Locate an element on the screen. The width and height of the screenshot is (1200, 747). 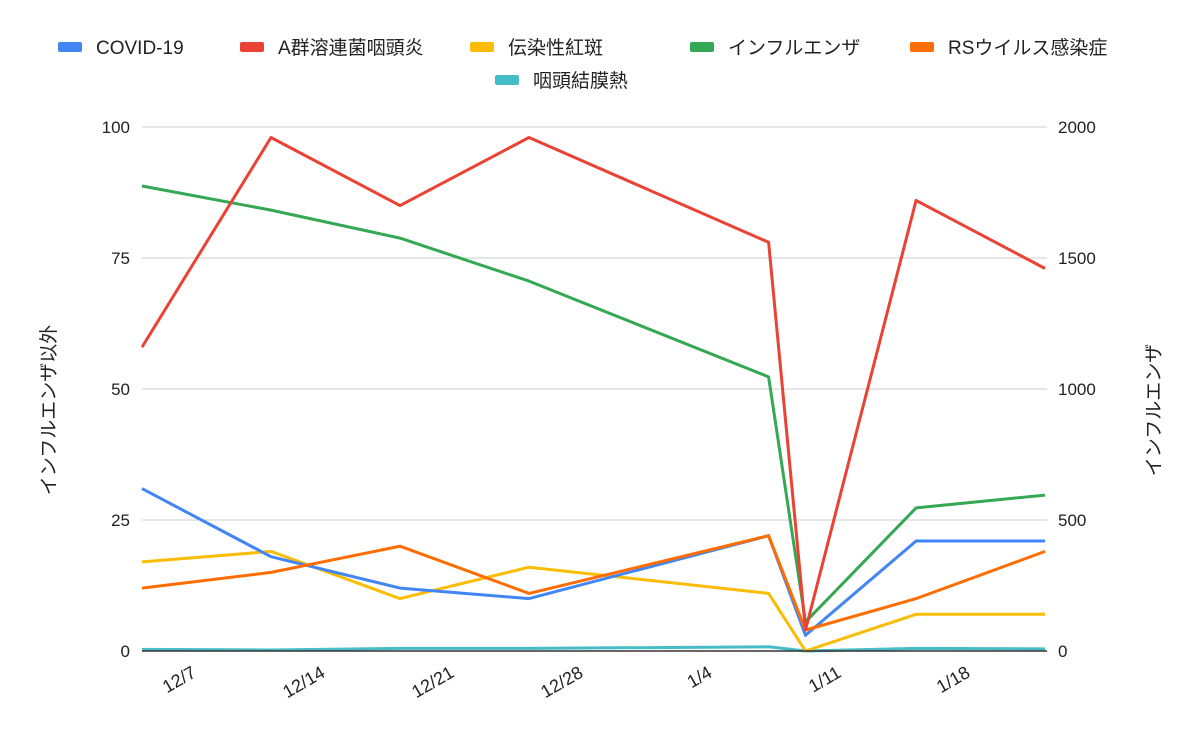
y-right-tick-label: 1000 is located at coordinates (1077, 389).